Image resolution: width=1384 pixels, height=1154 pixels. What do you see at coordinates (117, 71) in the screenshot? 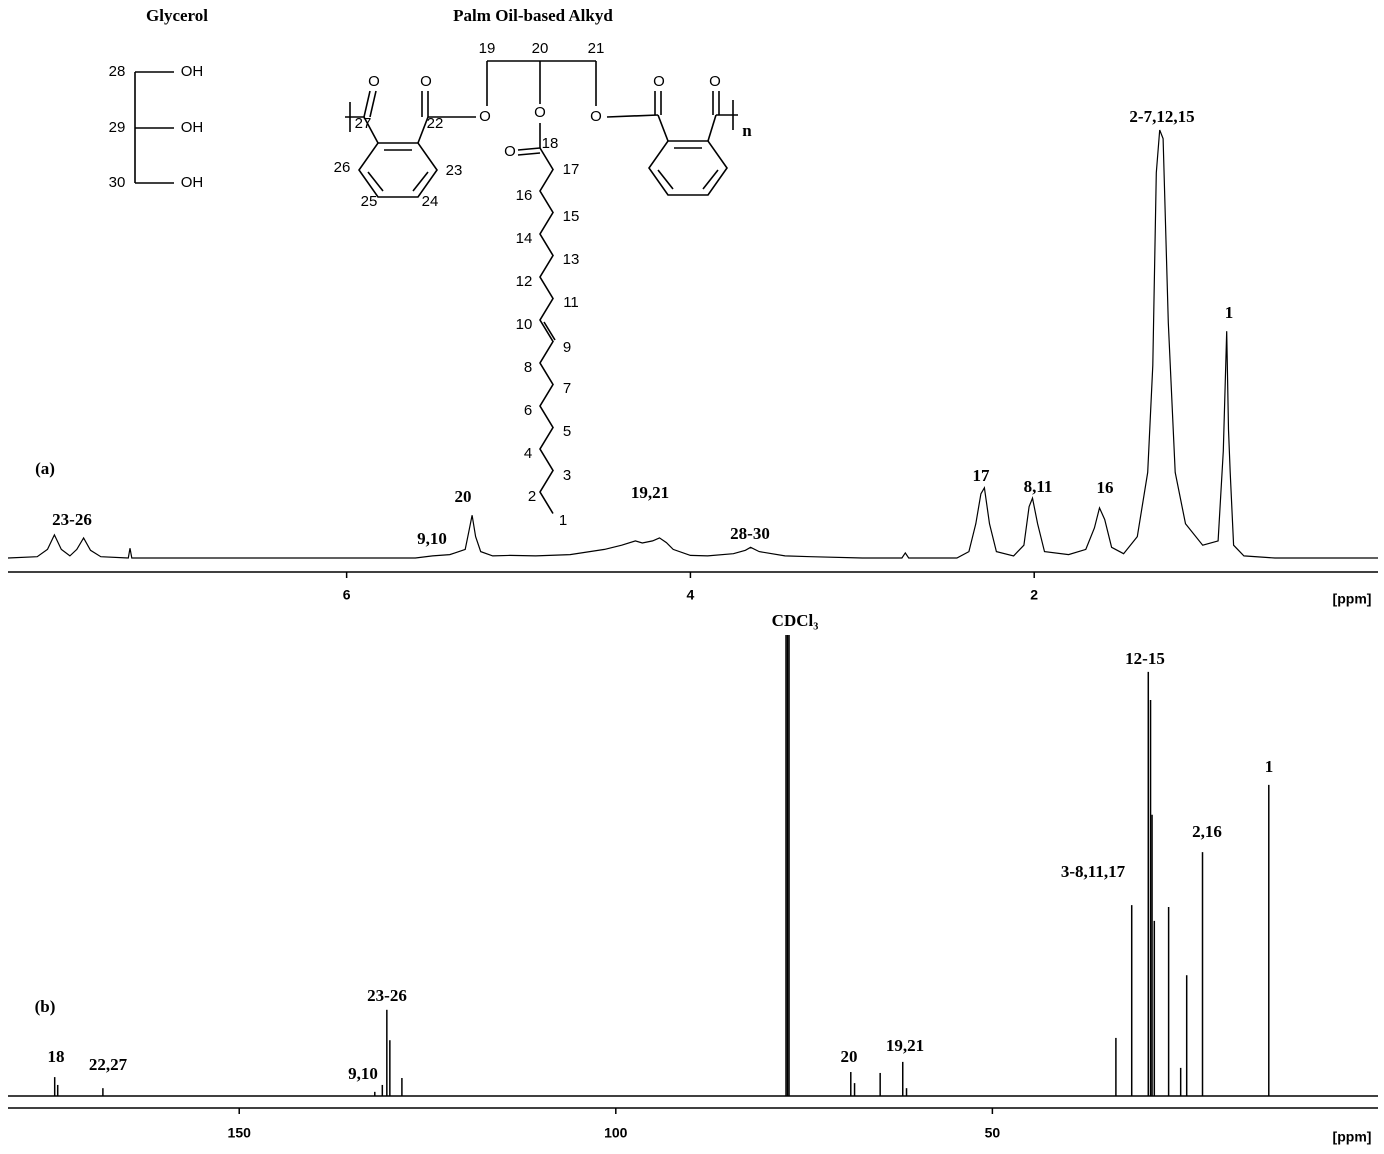
I see `atom-number: 28` at bounding box center [117, 71].